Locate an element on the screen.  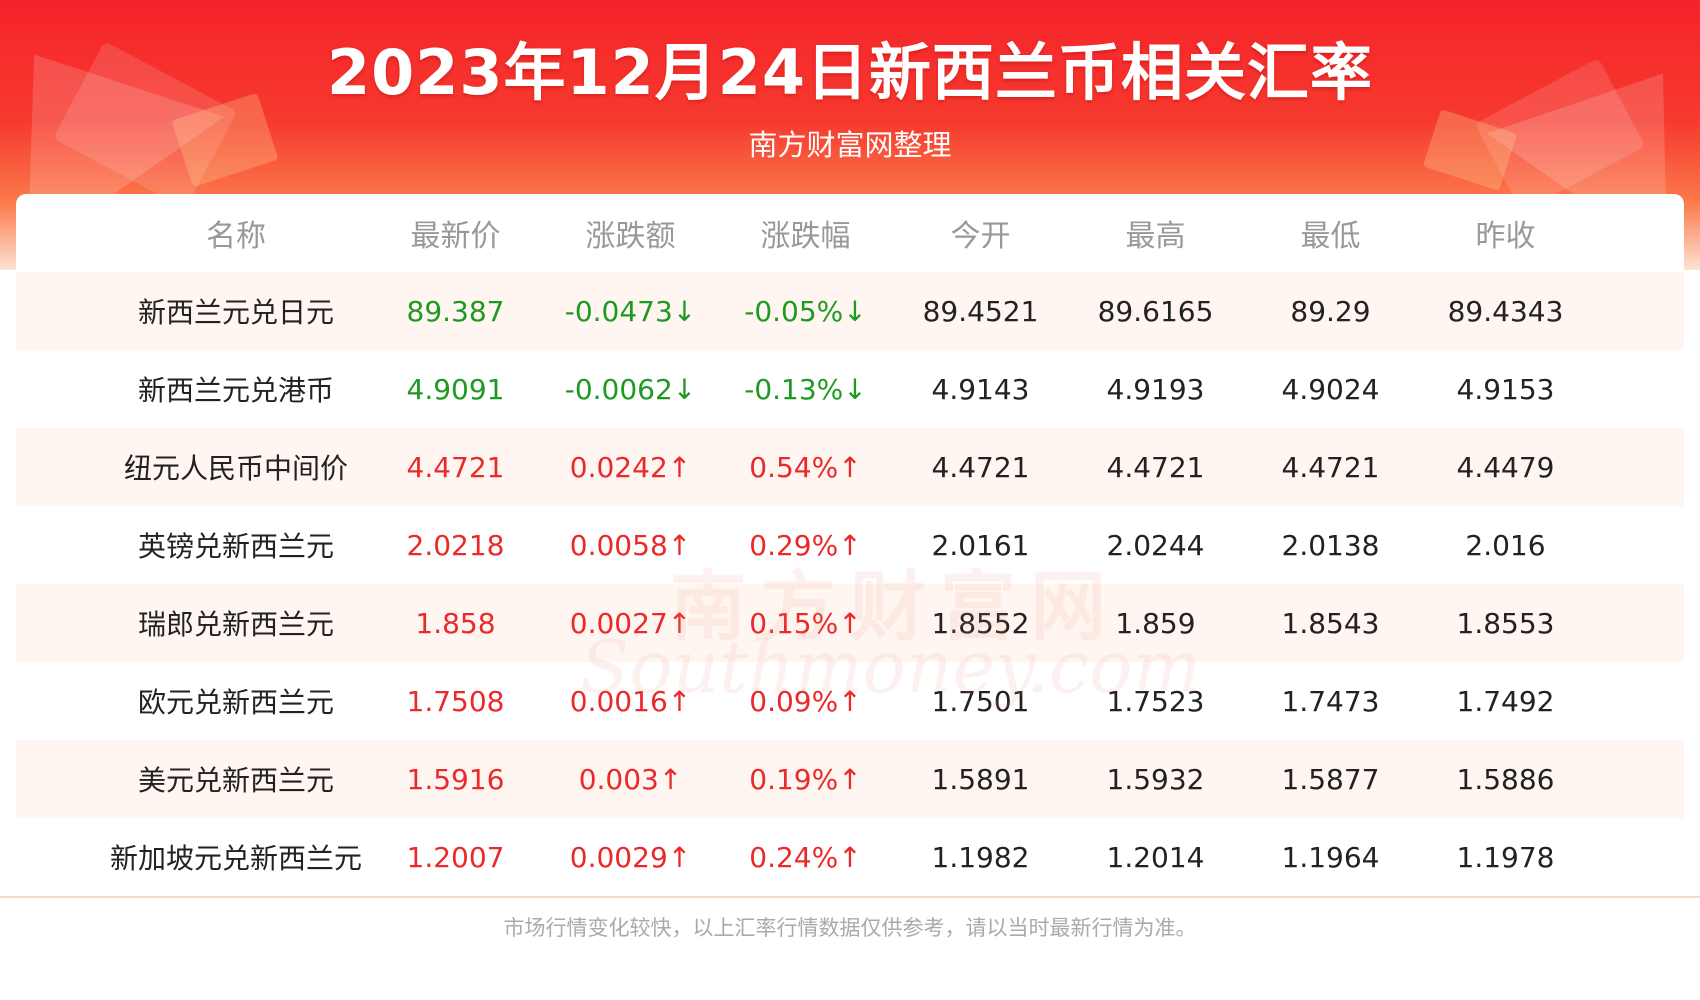
cell-name: 美元兑新西兰元 is located at coordinates (235, 780).